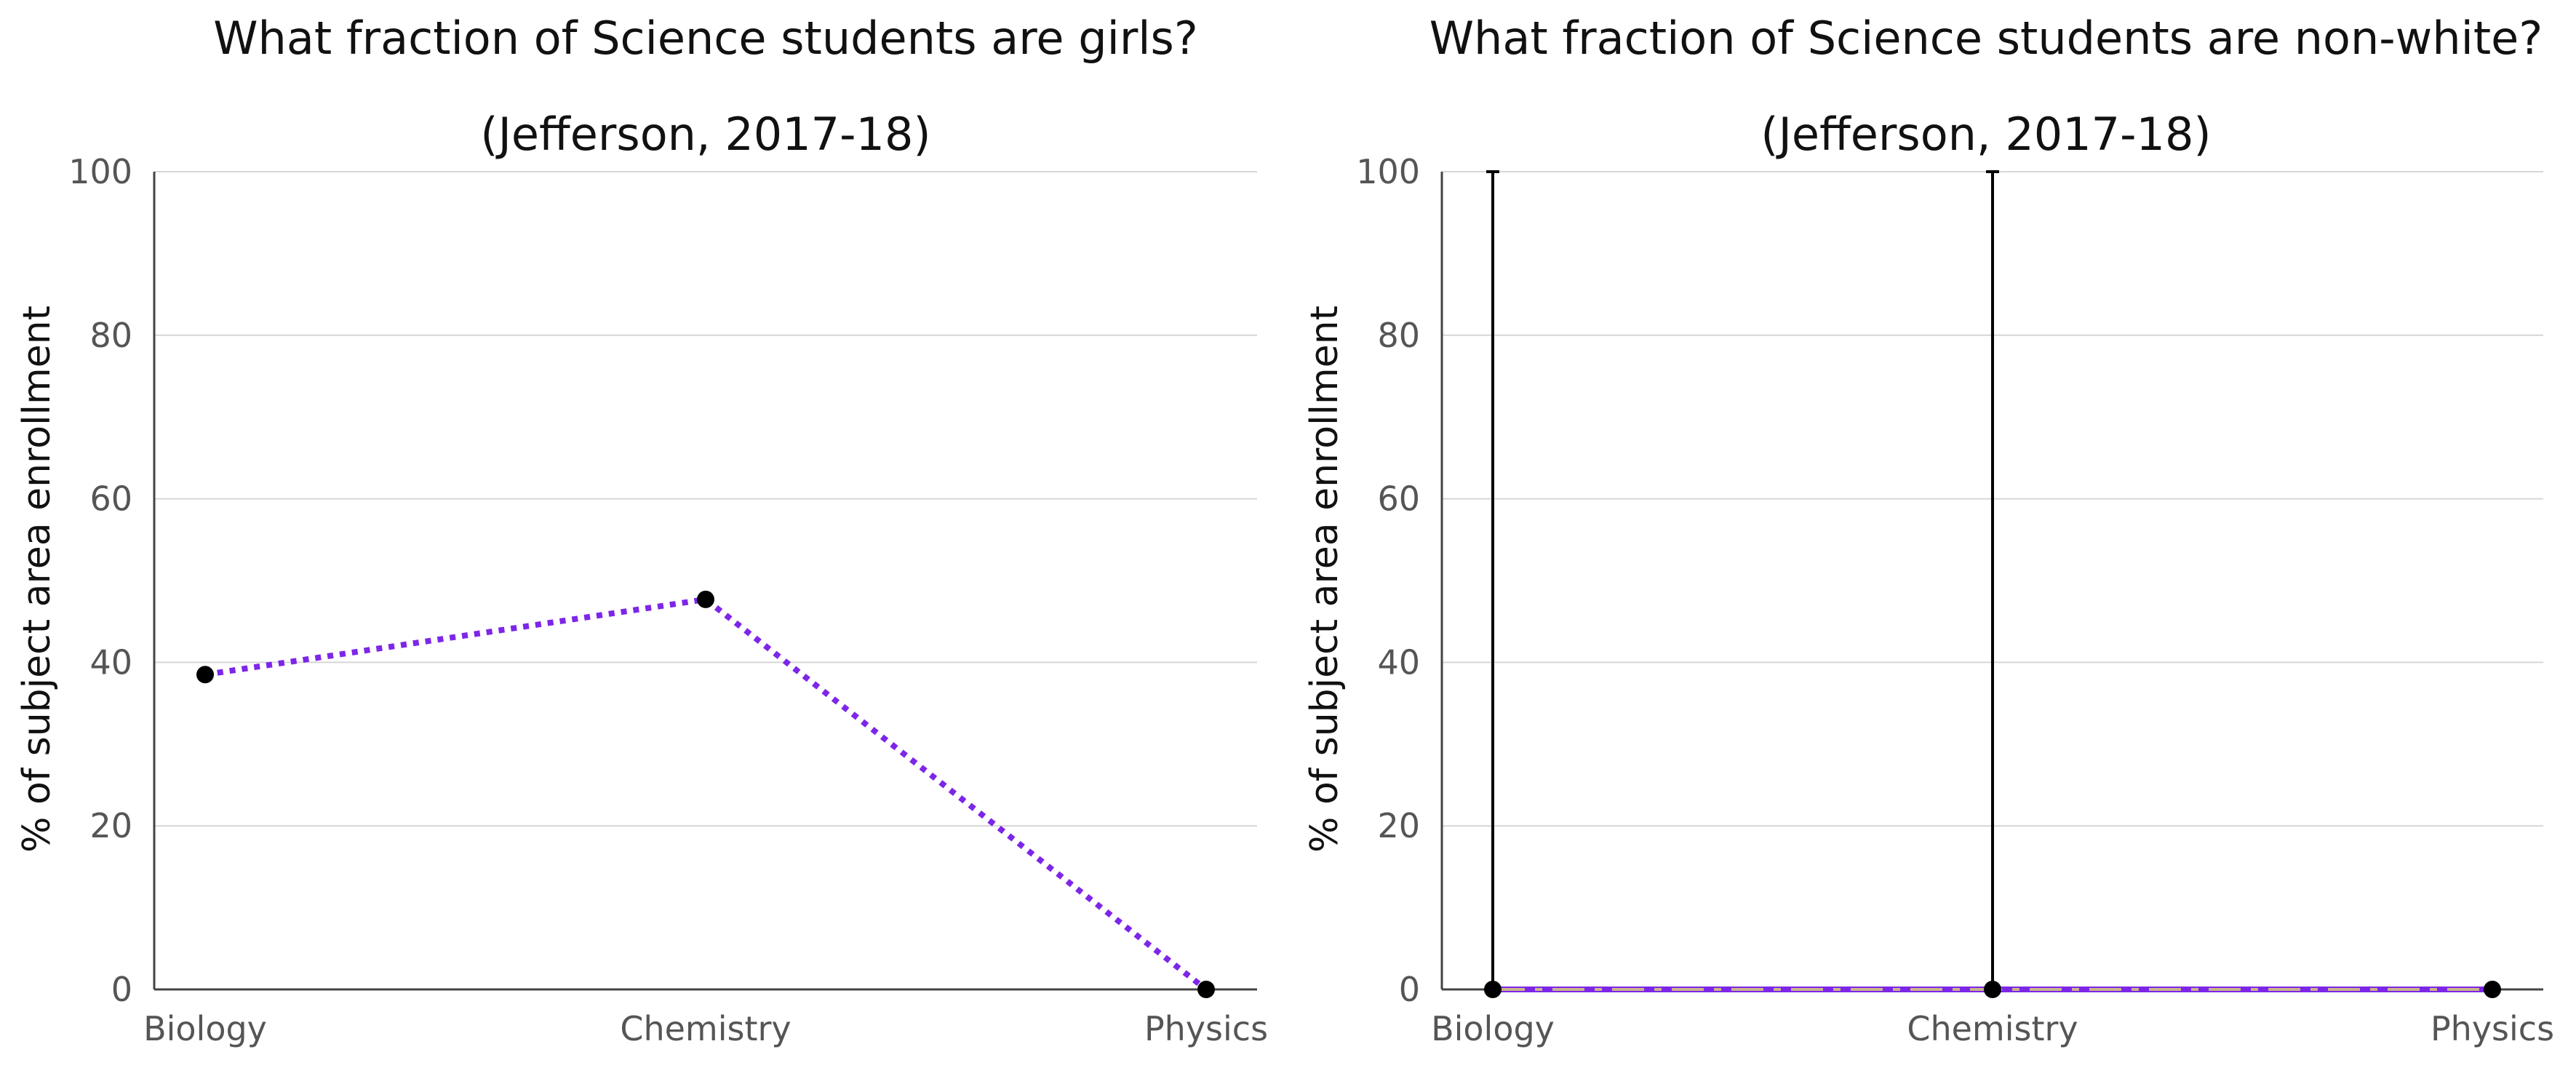 The width and height of the screenshot is (2576, 1068). Describe the element at coordinates (706, 794) in the screenshot. I see `series-line` at that location.